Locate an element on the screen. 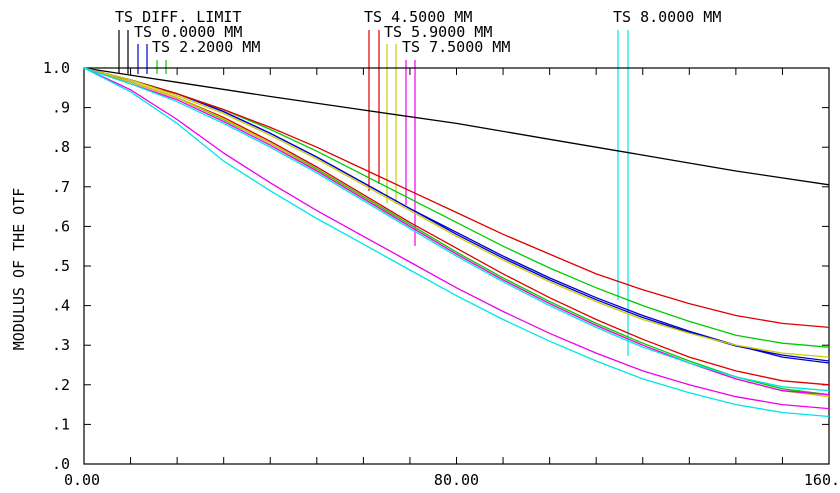  y-tick-label: .9 is located at coordinates (61, 108).